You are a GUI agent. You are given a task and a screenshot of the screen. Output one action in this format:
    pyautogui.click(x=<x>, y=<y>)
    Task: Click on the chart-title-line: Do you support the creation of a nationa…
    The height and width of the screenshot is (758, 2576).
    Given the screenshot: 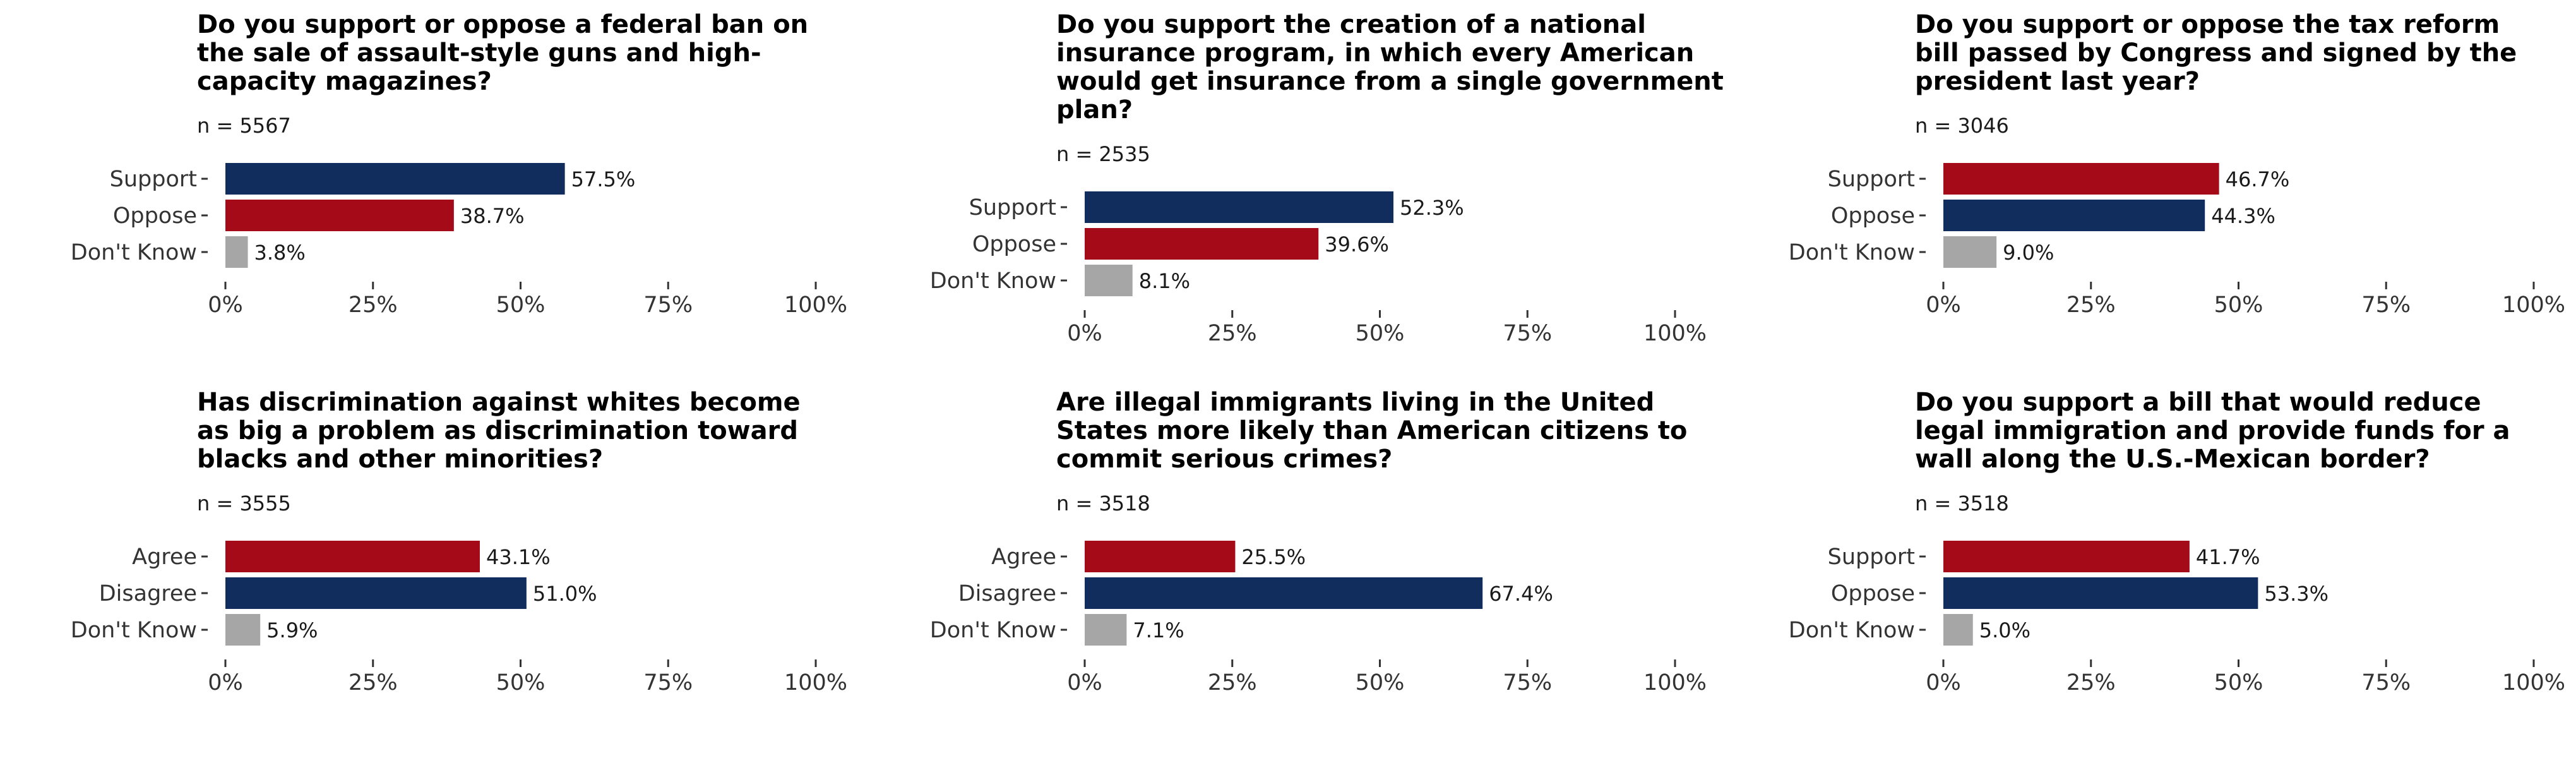 What is the action you would take?
    pyautogui.click(x=1351, y=25)
    